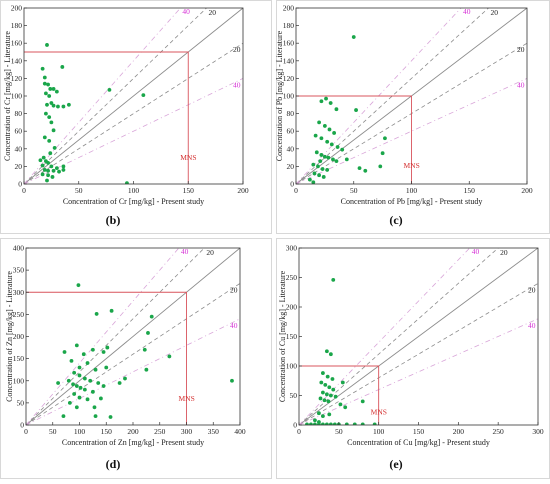 This screenshot has height=484, width=550. Describe the element at coordinates (79, 190) in the screenshot. I see `x-tick-label: 50` at that location.